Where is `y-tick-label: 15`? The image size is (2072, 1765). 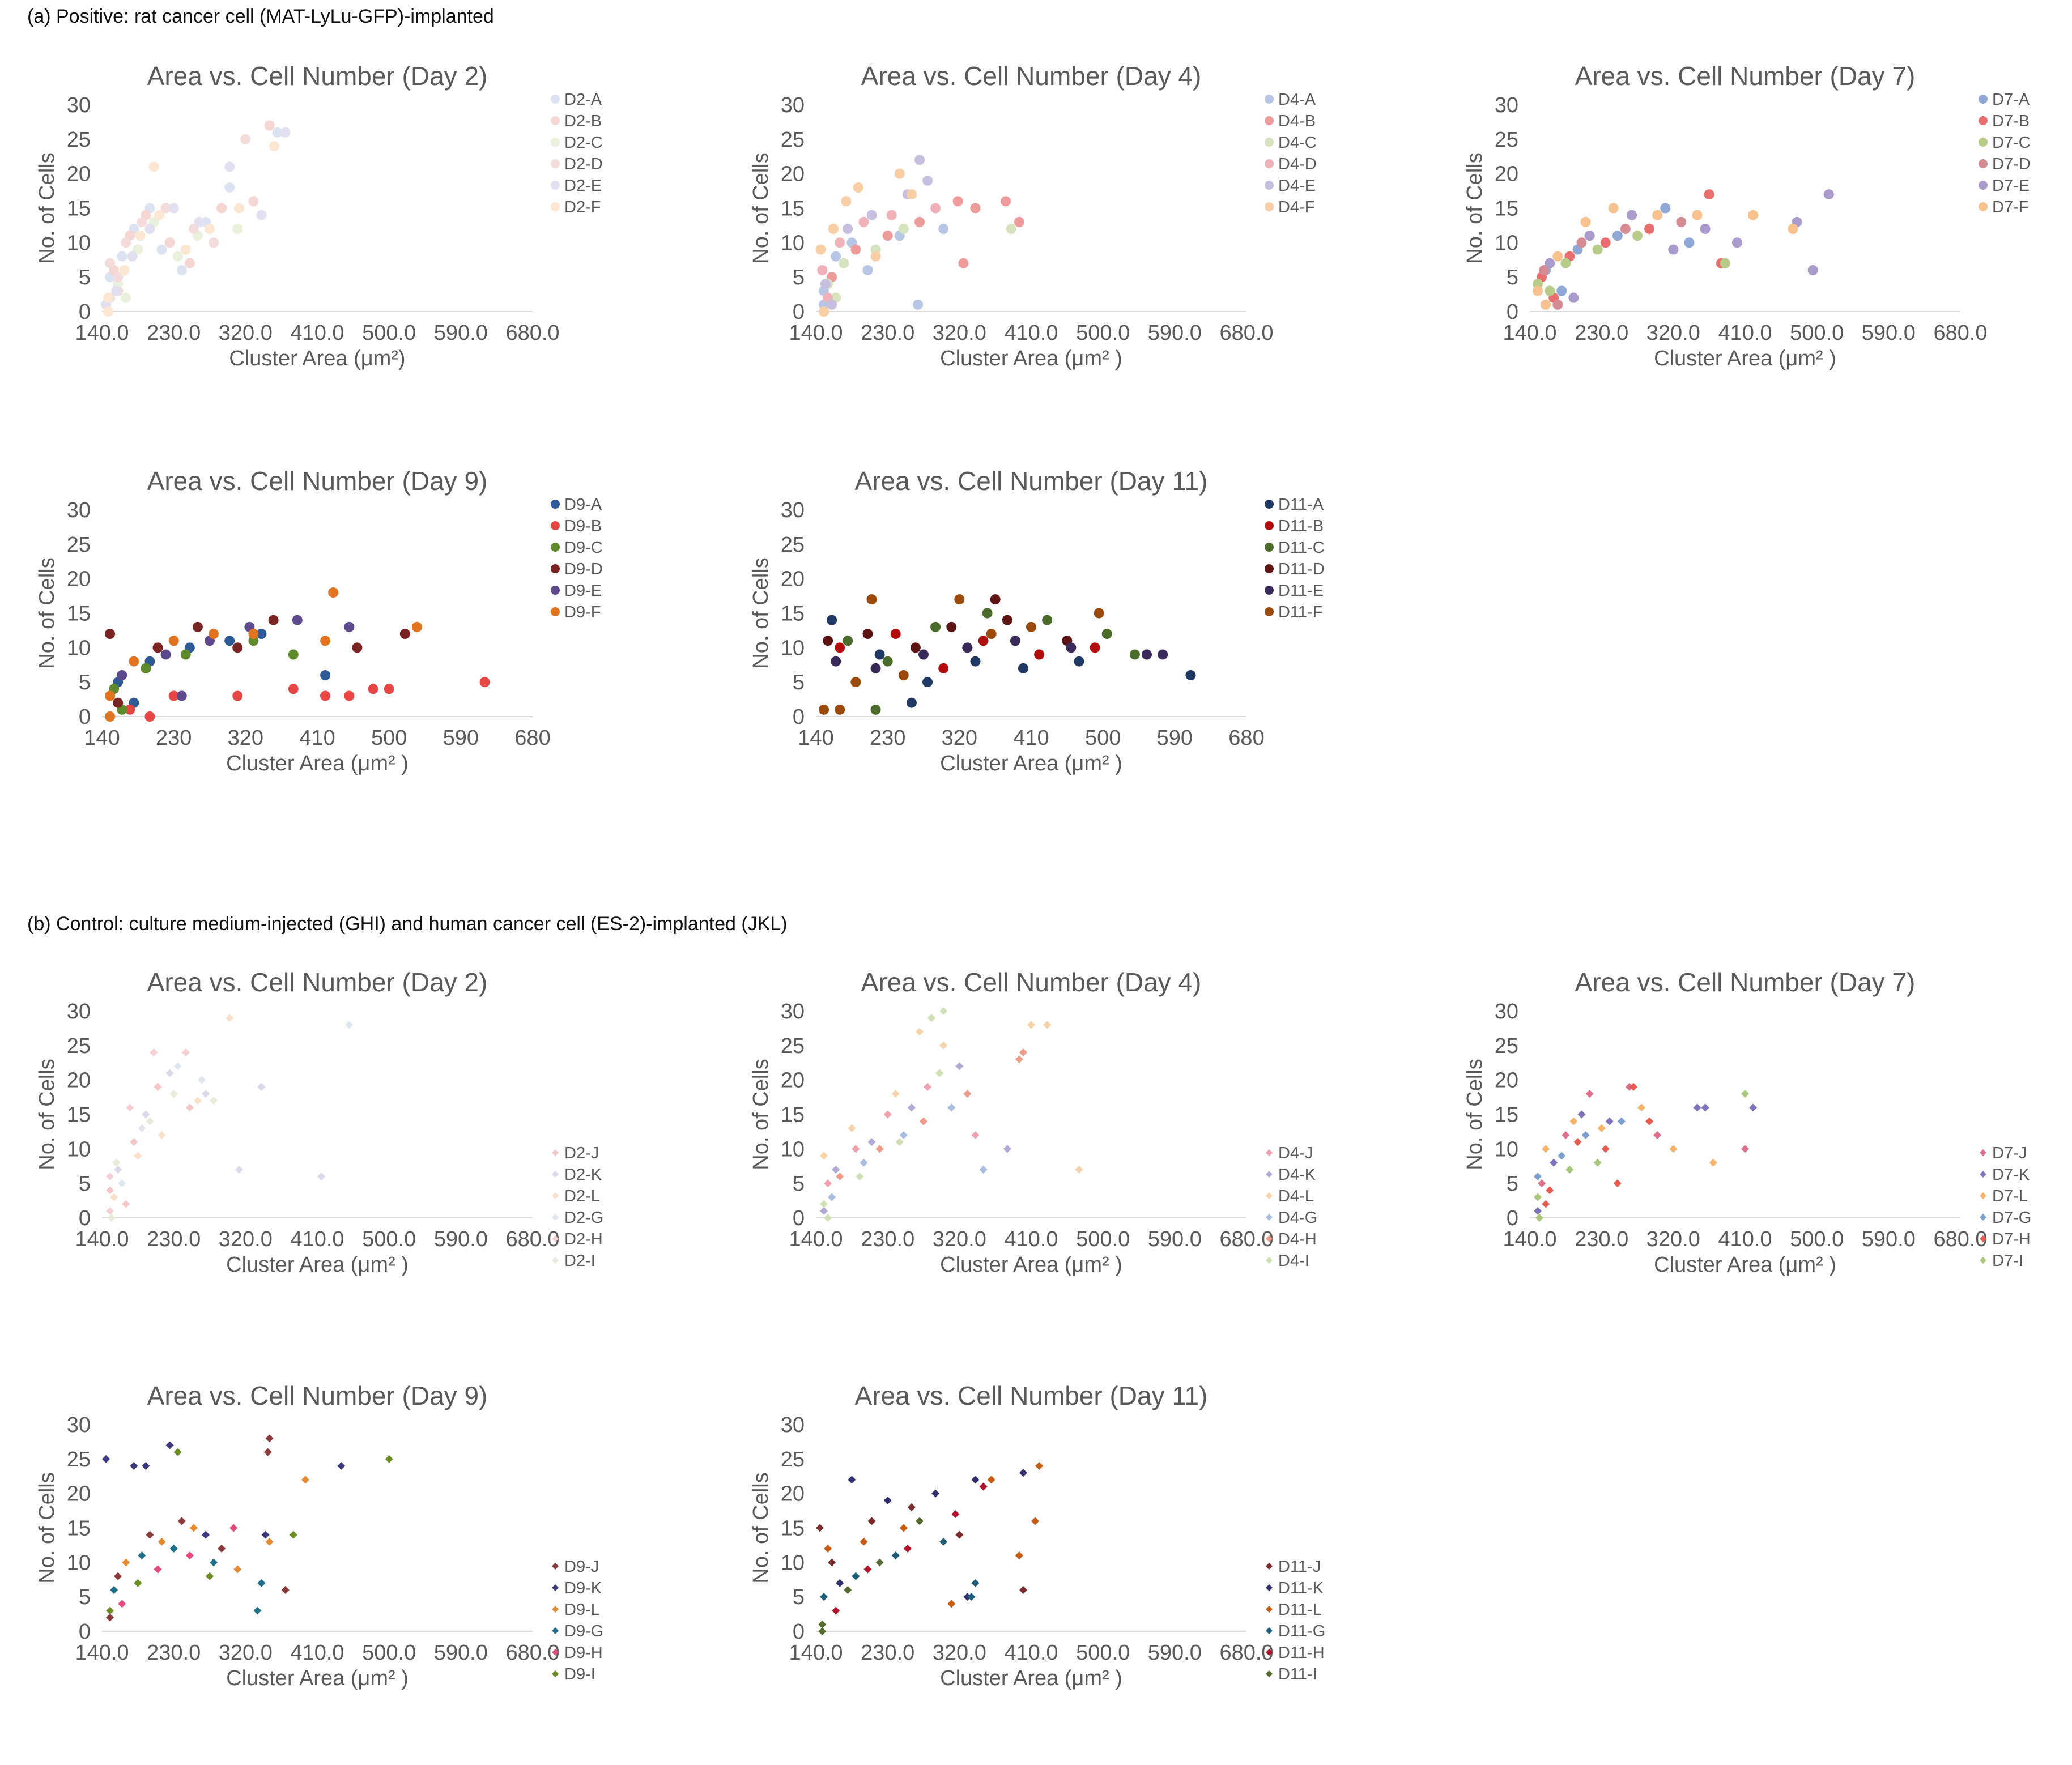
y-tick-label: 15 is located at coordinates (79, 209).